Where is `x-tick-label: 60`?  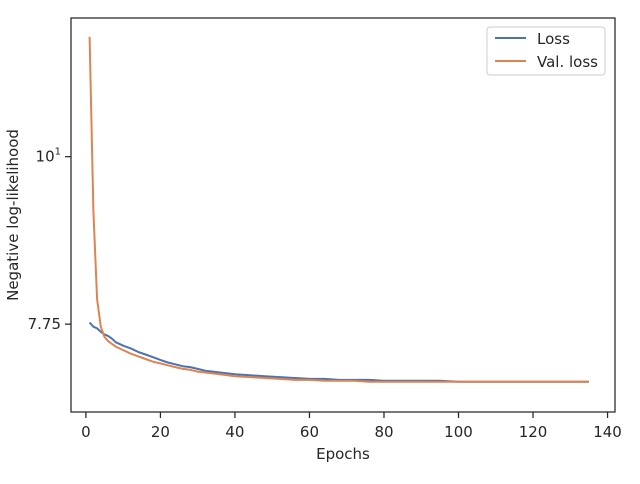
x-tick-label: 60 is located at coordinates (309, 432).